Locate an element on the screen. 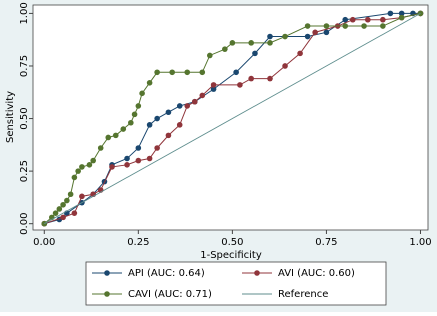 The height and width of the screenshot is (316, 437). legend is located at coordinates (236, 283).